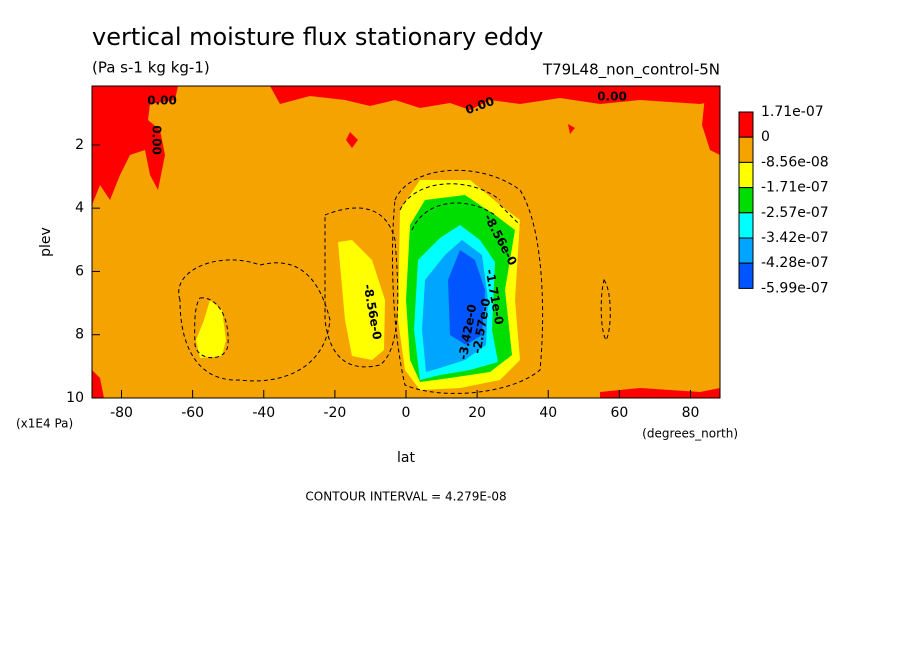  Describe the element at coordinates (795, 263) in the screenshot. I see `colorbar-label: -4.28e-07` at that location.